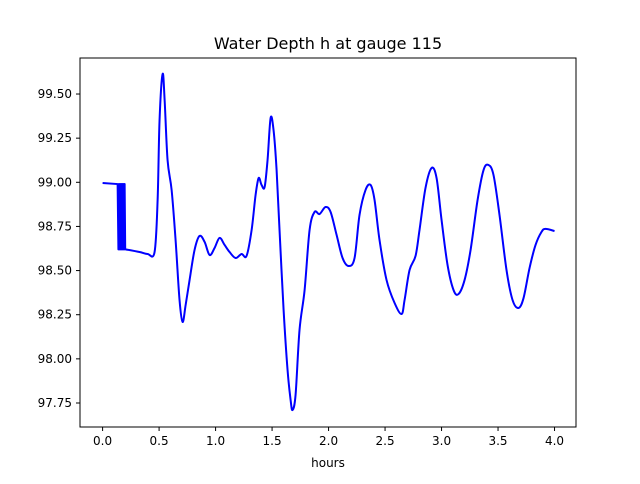  Describe the element at coordinates (385, 441) in the screenshot. I see `x-tick-label: 2.5` at that location.